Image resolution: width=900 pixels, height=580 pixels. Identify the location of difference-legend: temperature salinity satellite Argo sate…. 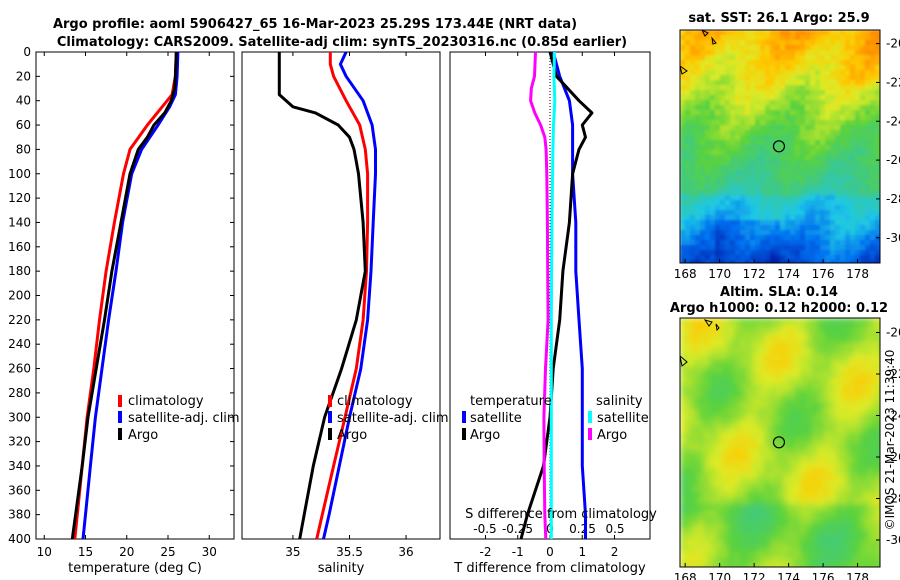
(555, 418).